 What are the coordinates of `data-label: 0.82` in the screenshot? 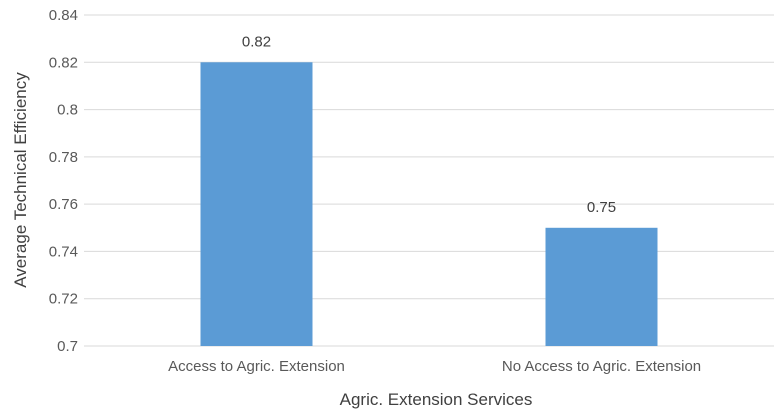 It's located at (256, 41).